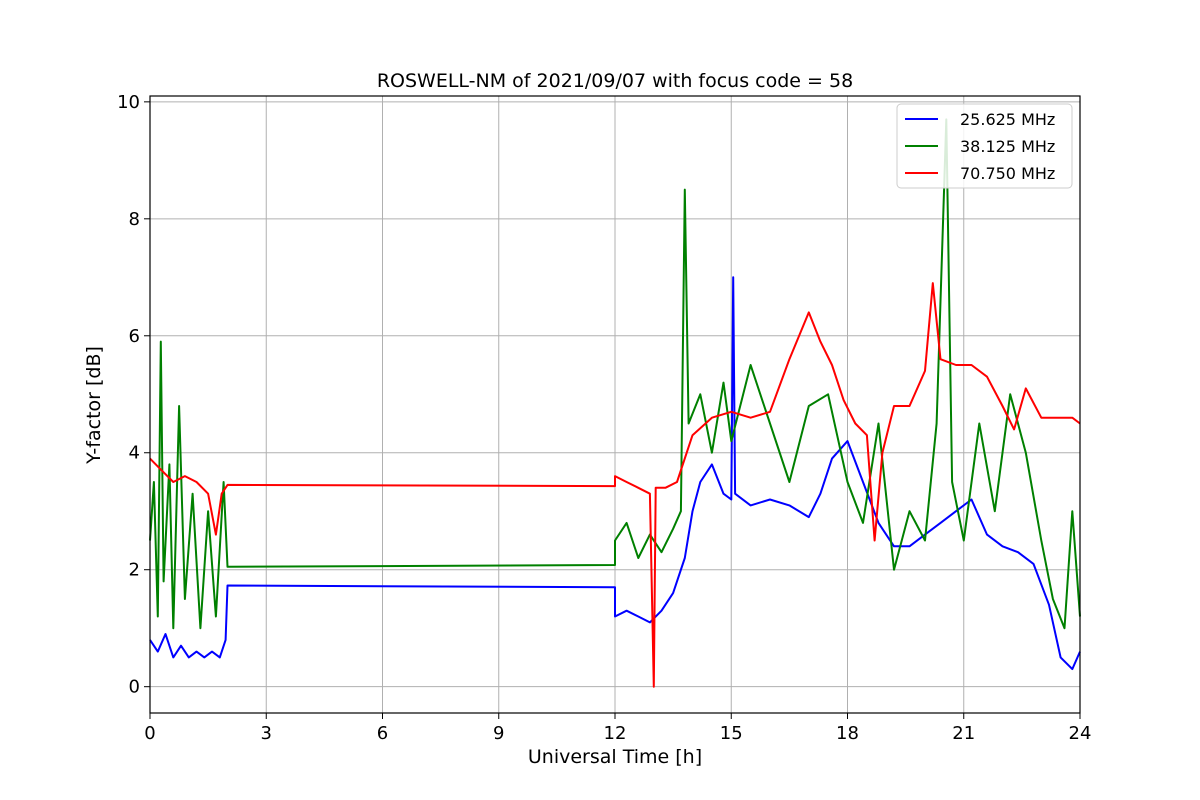 The height and width of the screenshot is (800, 1200). What do you see at coordinates (498, 733) in the screenshot?
I see `x-tick-label: 9` at bounding box center [498, 733].